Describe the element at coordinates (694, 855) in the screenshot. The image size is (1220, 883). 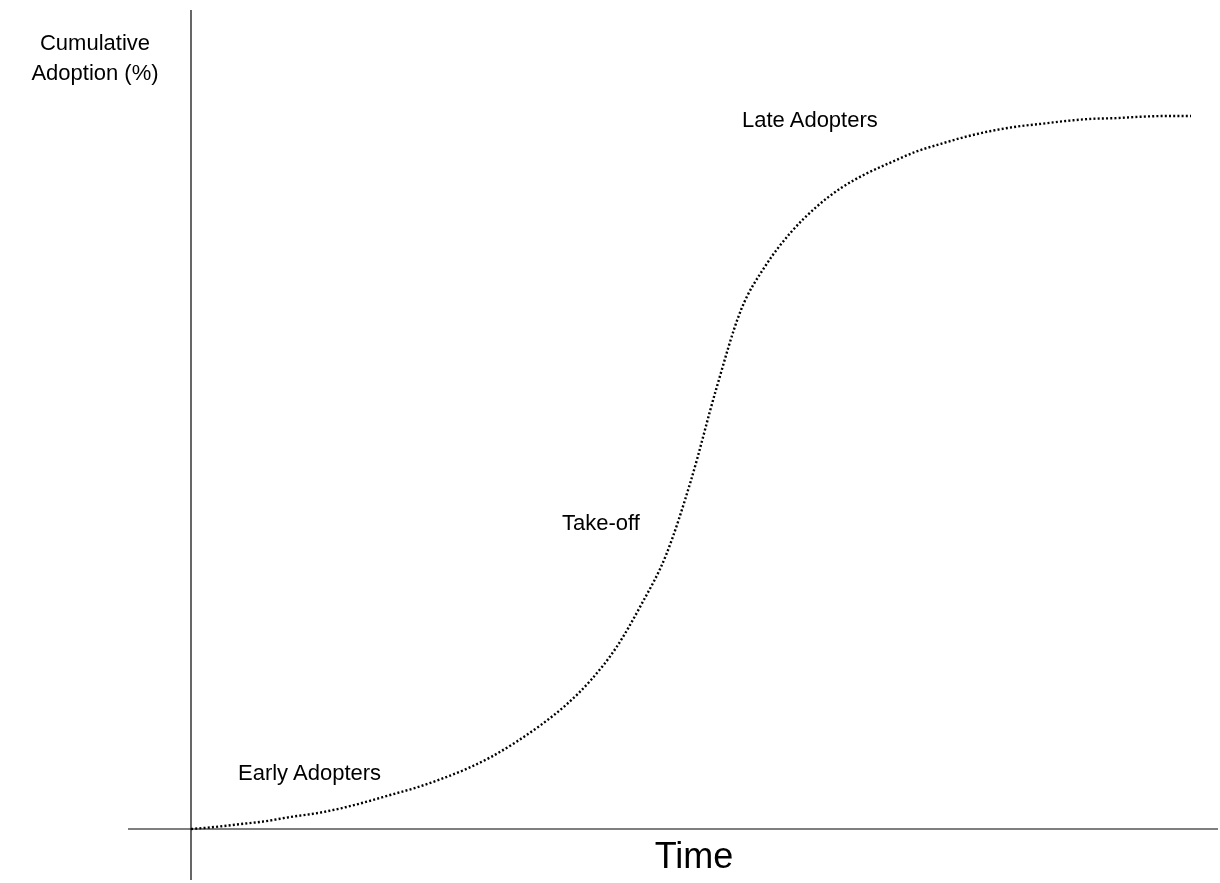
I see `x-axis-title: Time` at that location.